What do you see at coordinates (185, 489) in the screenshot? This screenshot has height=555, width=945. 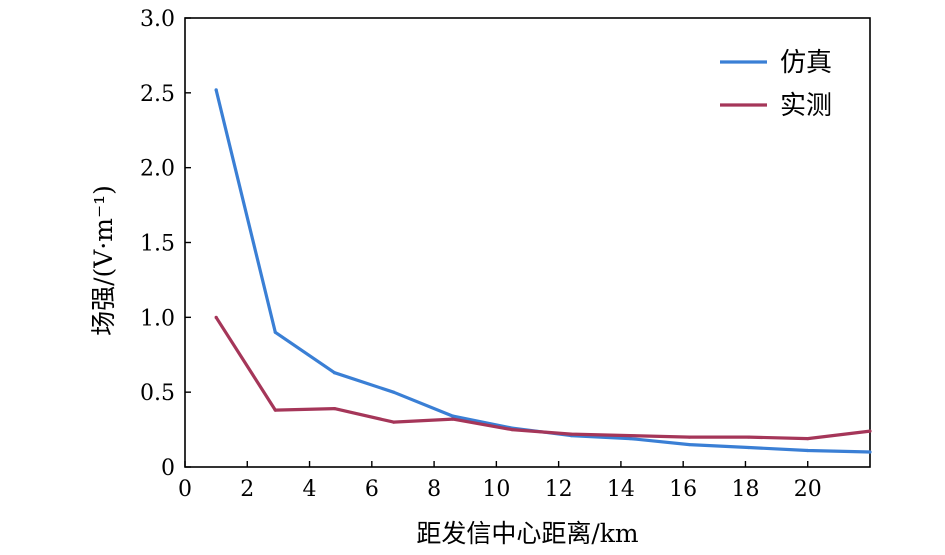 I see `x-tick-label: 0` at bounding box center [185, 489].